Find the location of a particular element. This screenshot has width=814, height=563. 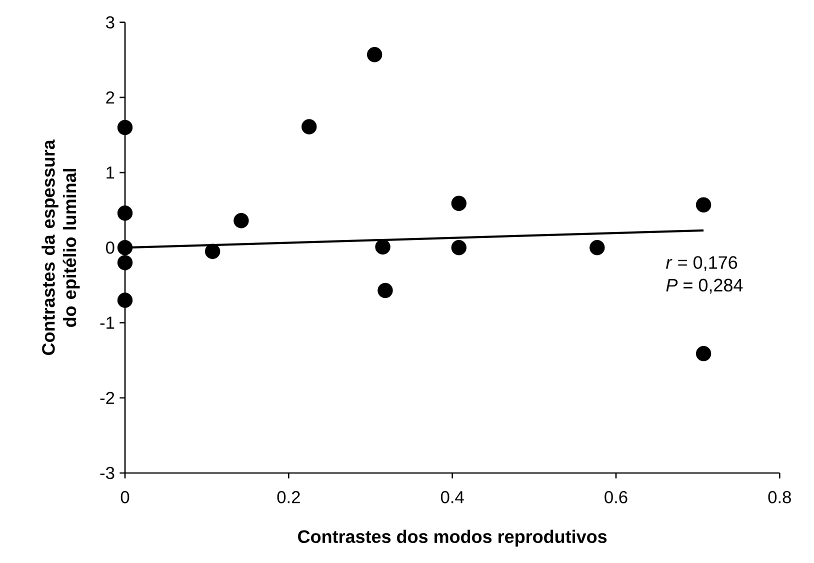

y-tick-label: -3 is located at coordinates (107, 473).